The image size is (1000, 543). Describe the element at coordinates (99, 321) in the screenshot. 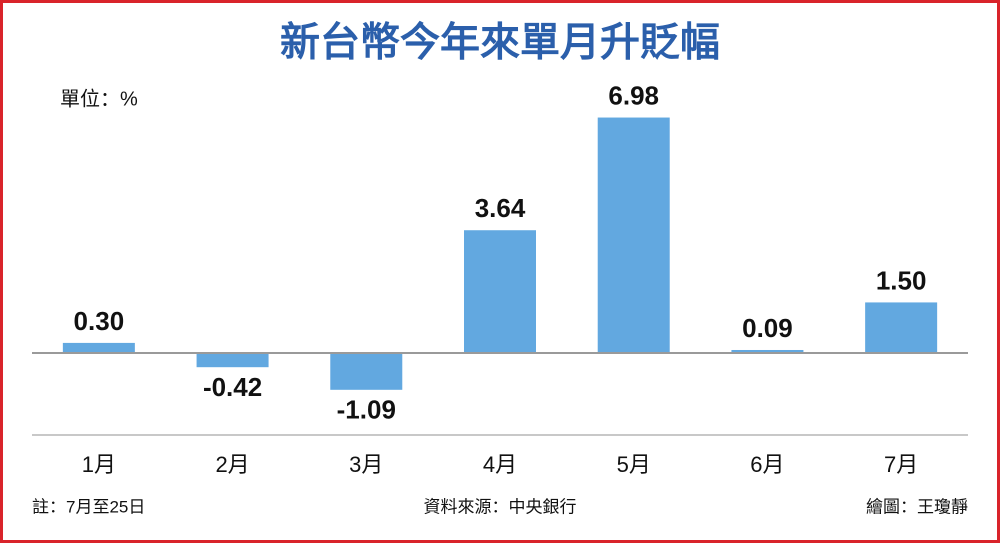

I see `value-label: 0.30` at that location.